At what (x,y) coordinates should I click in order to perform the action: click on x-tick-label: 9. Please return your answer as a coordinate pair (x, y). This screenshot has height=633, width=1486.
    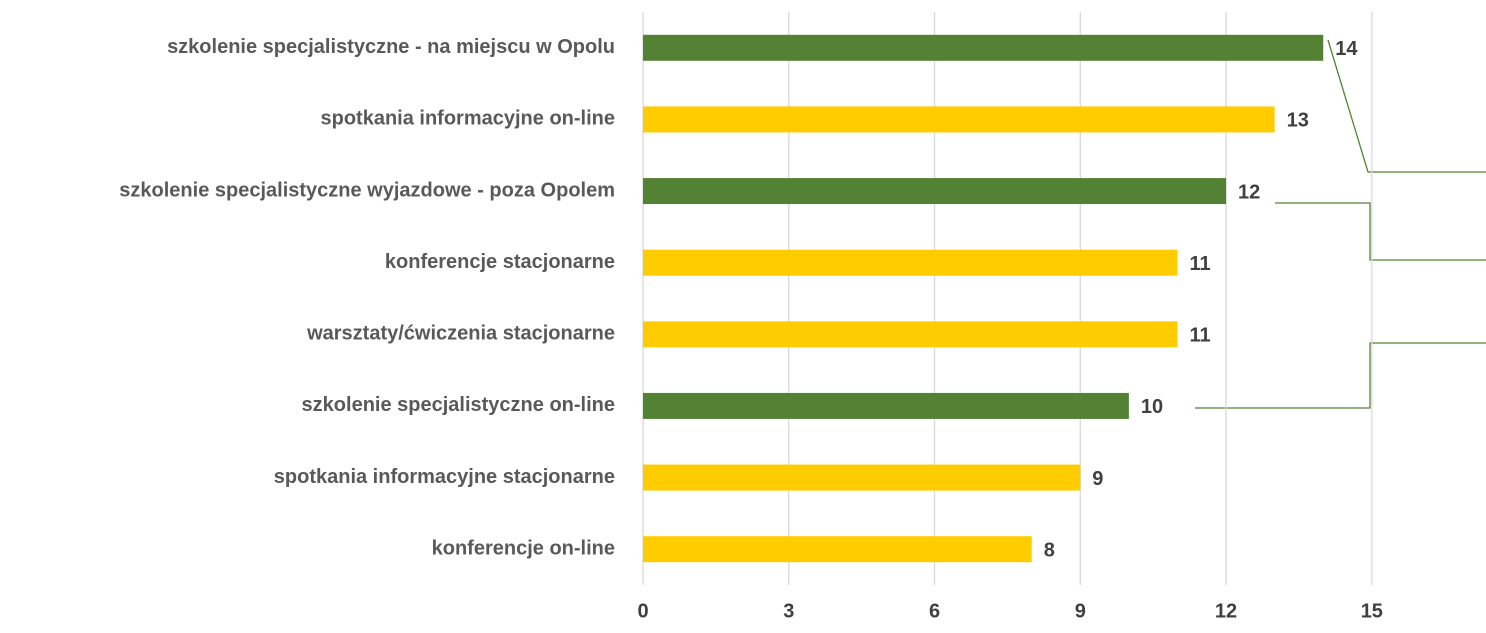
    Looking at the image, I should click on (1080, 611).